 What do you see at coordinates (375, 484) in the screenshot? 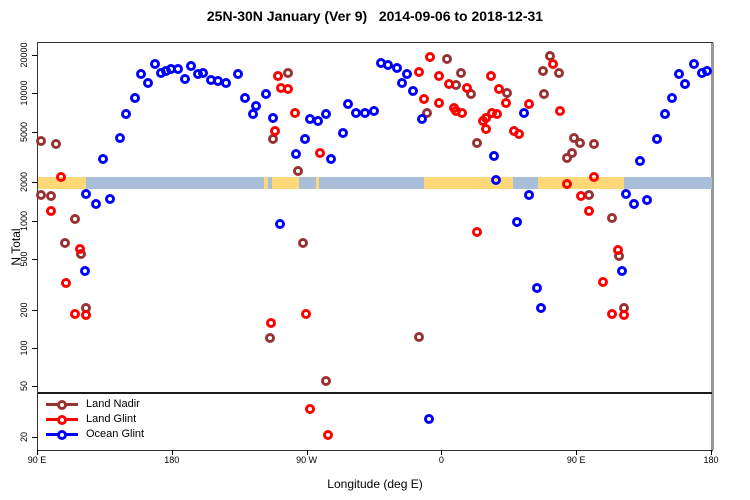
I see `x-axis-title: Longitude (deg E)` at bounding box center [375, 484].